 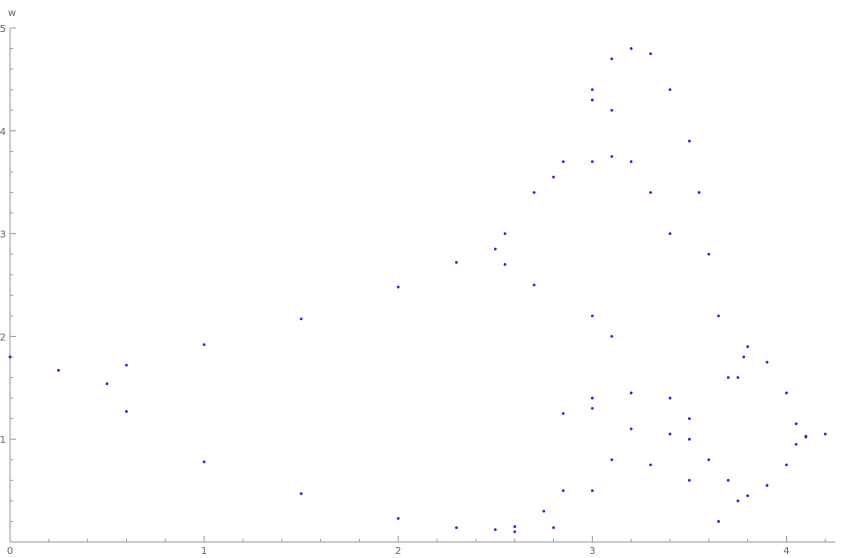 I want to click on y-tick-label: 4, so click(x=3, y=132).